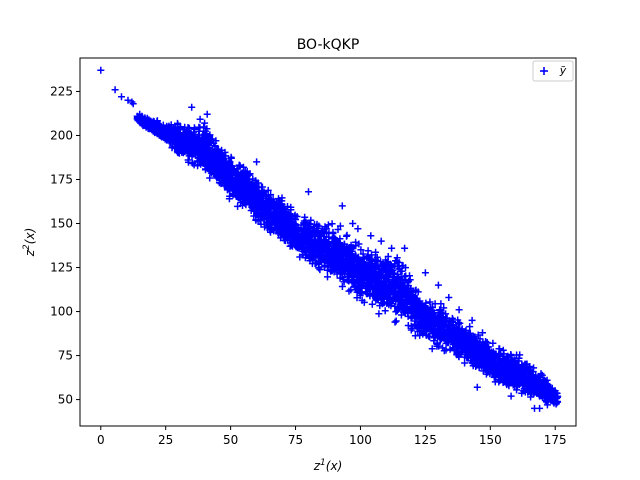 This screenshot has width=640, height=480. Describe the element at coordinates (30, 253) in the screenshot. I see `y-axis-label-base: z` at that location.